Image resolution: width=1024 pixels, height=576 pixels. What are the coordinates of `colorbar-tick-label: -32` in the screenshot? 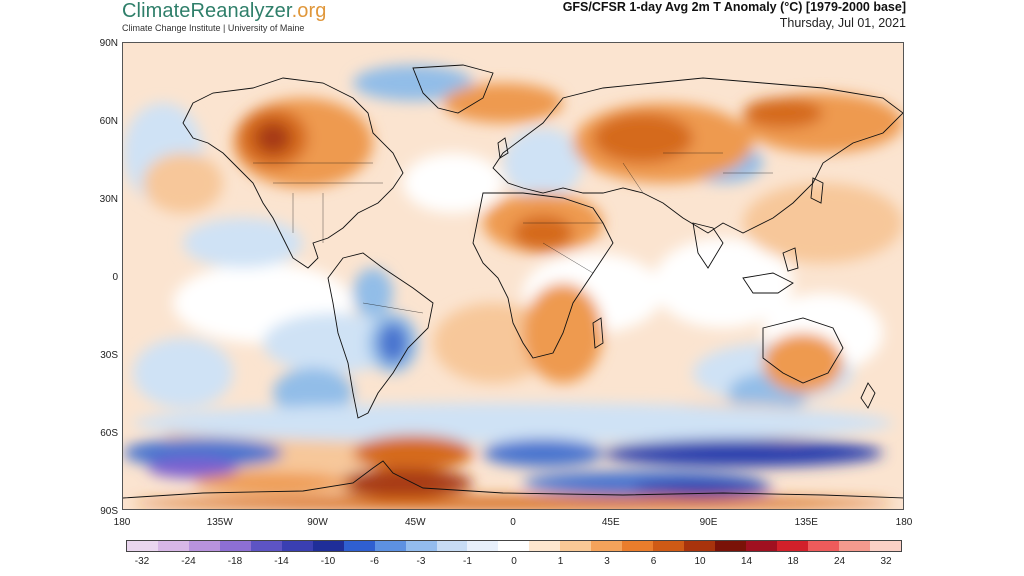 It's located at (142, 561).